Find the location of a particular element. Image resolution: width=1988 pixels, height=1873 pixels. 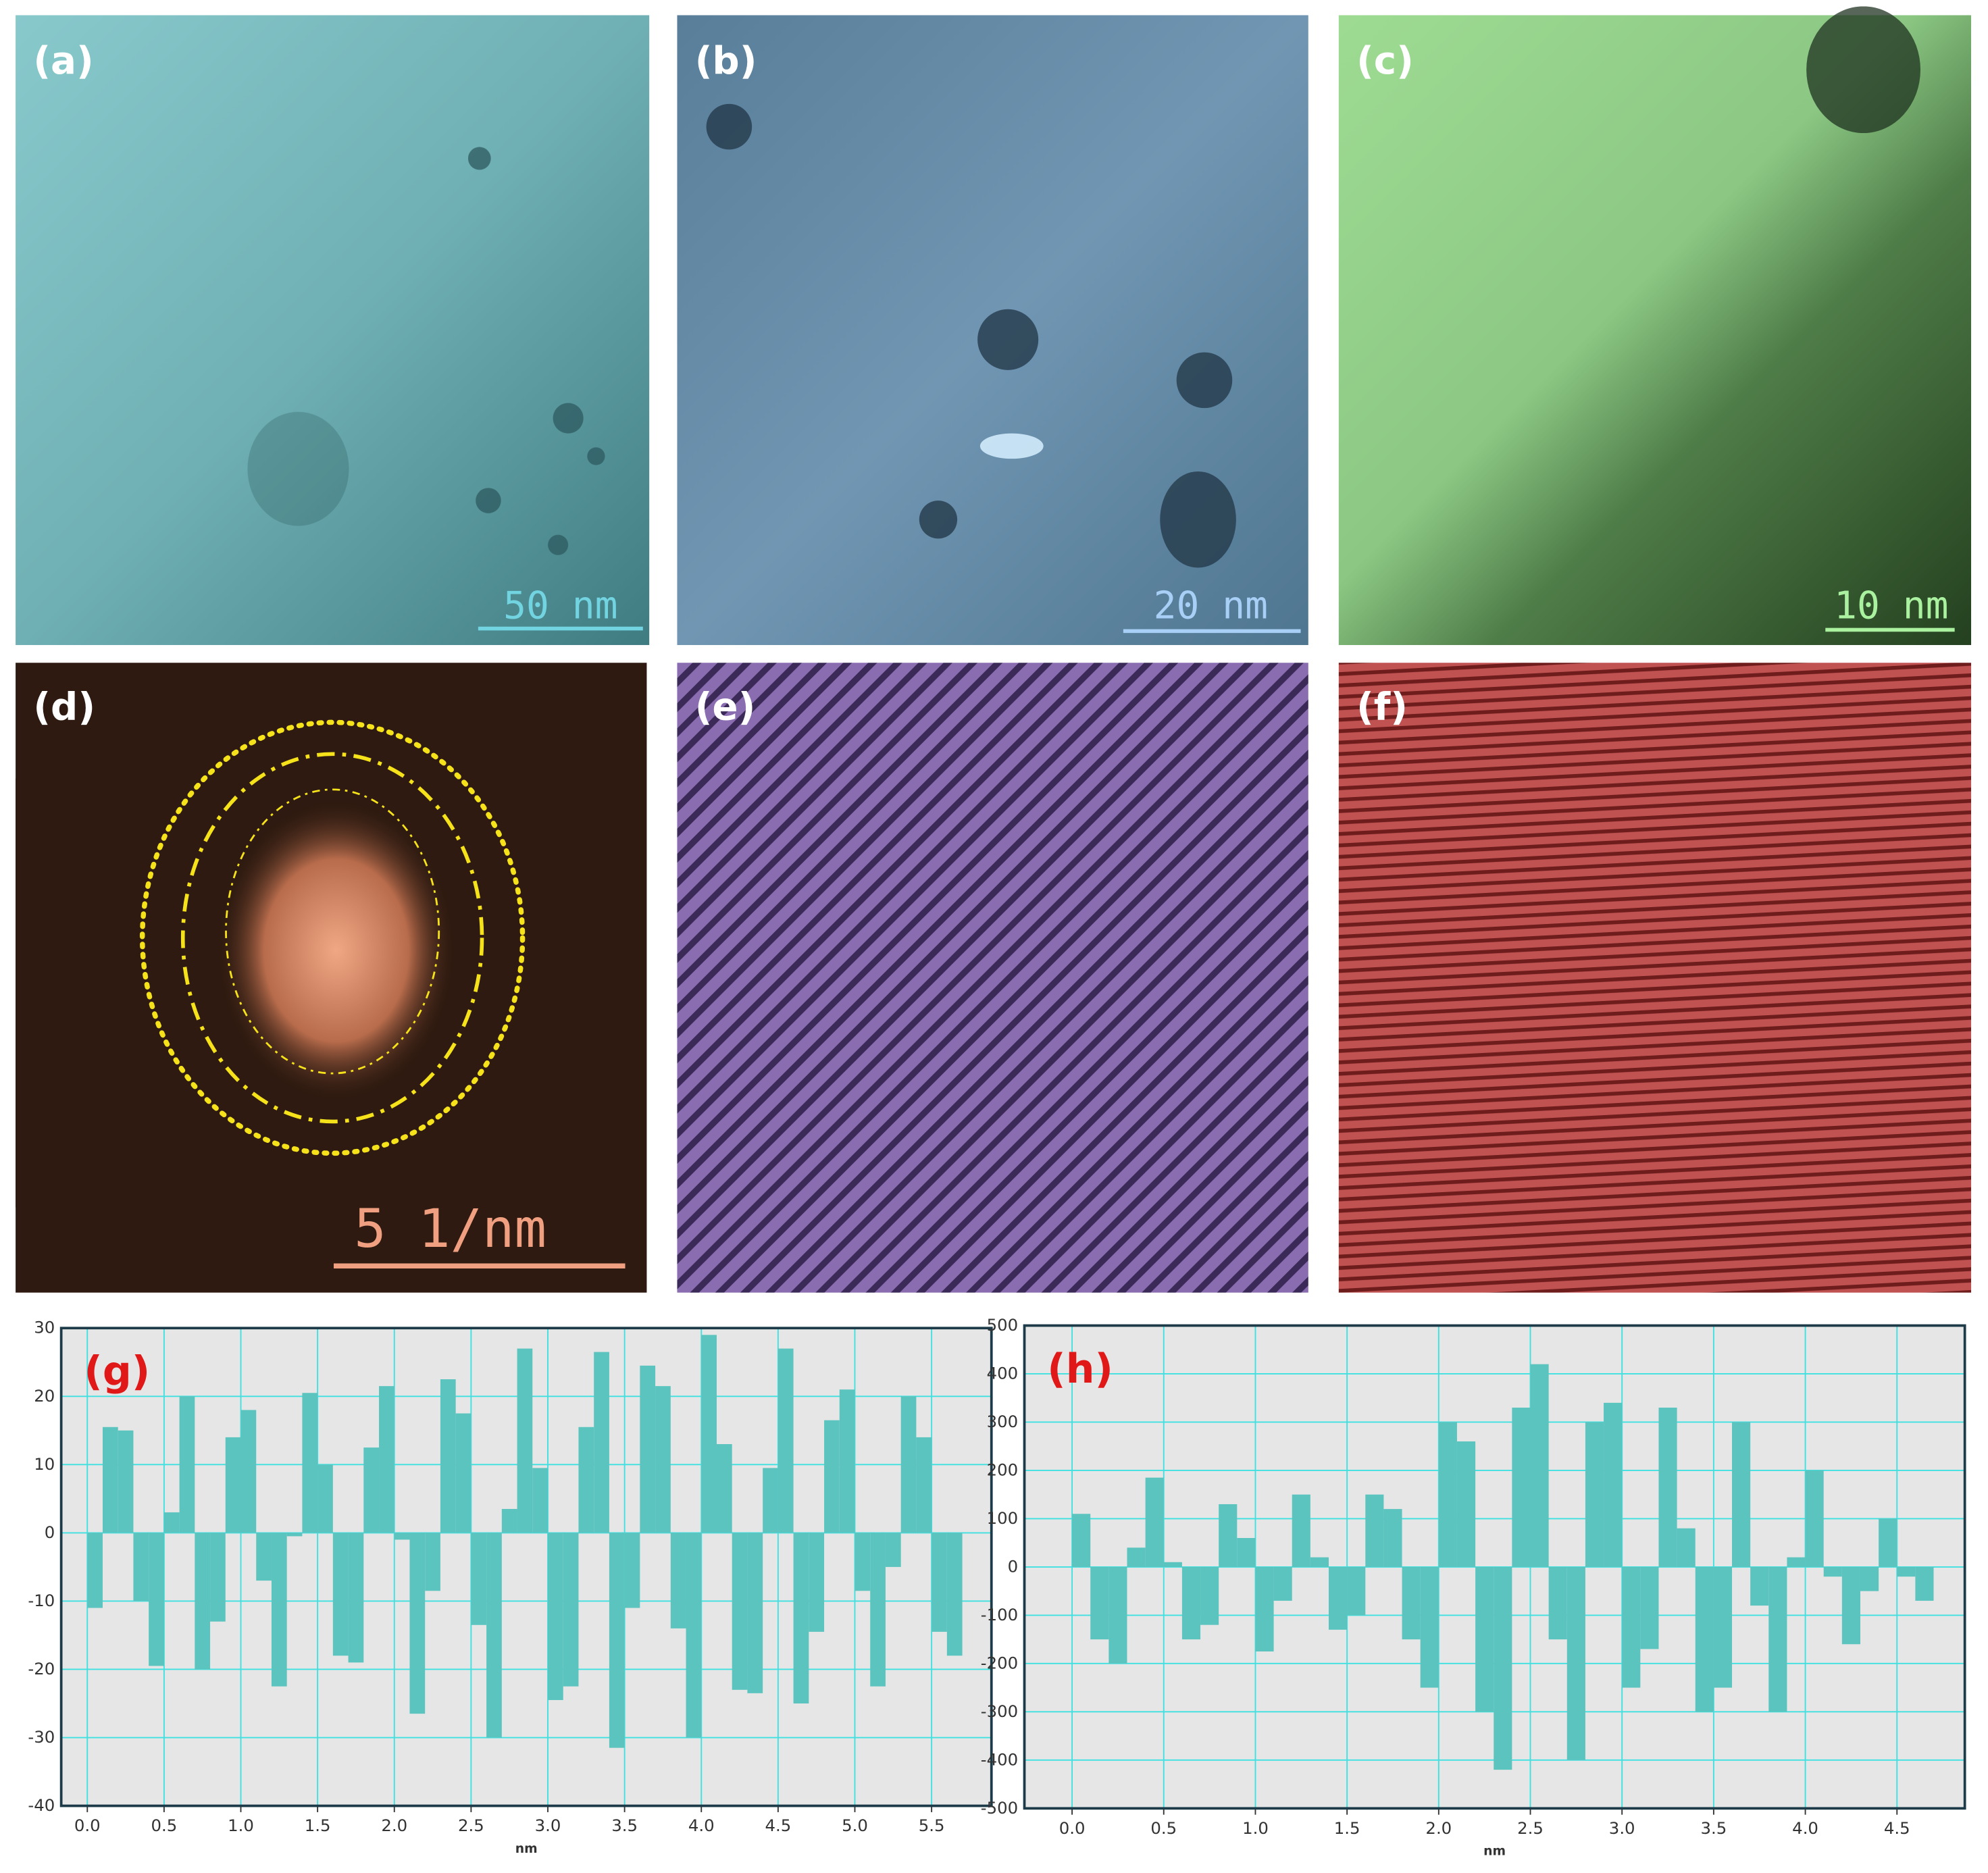

y-tick-label: 0 is located at coordinates (1013, 1566).